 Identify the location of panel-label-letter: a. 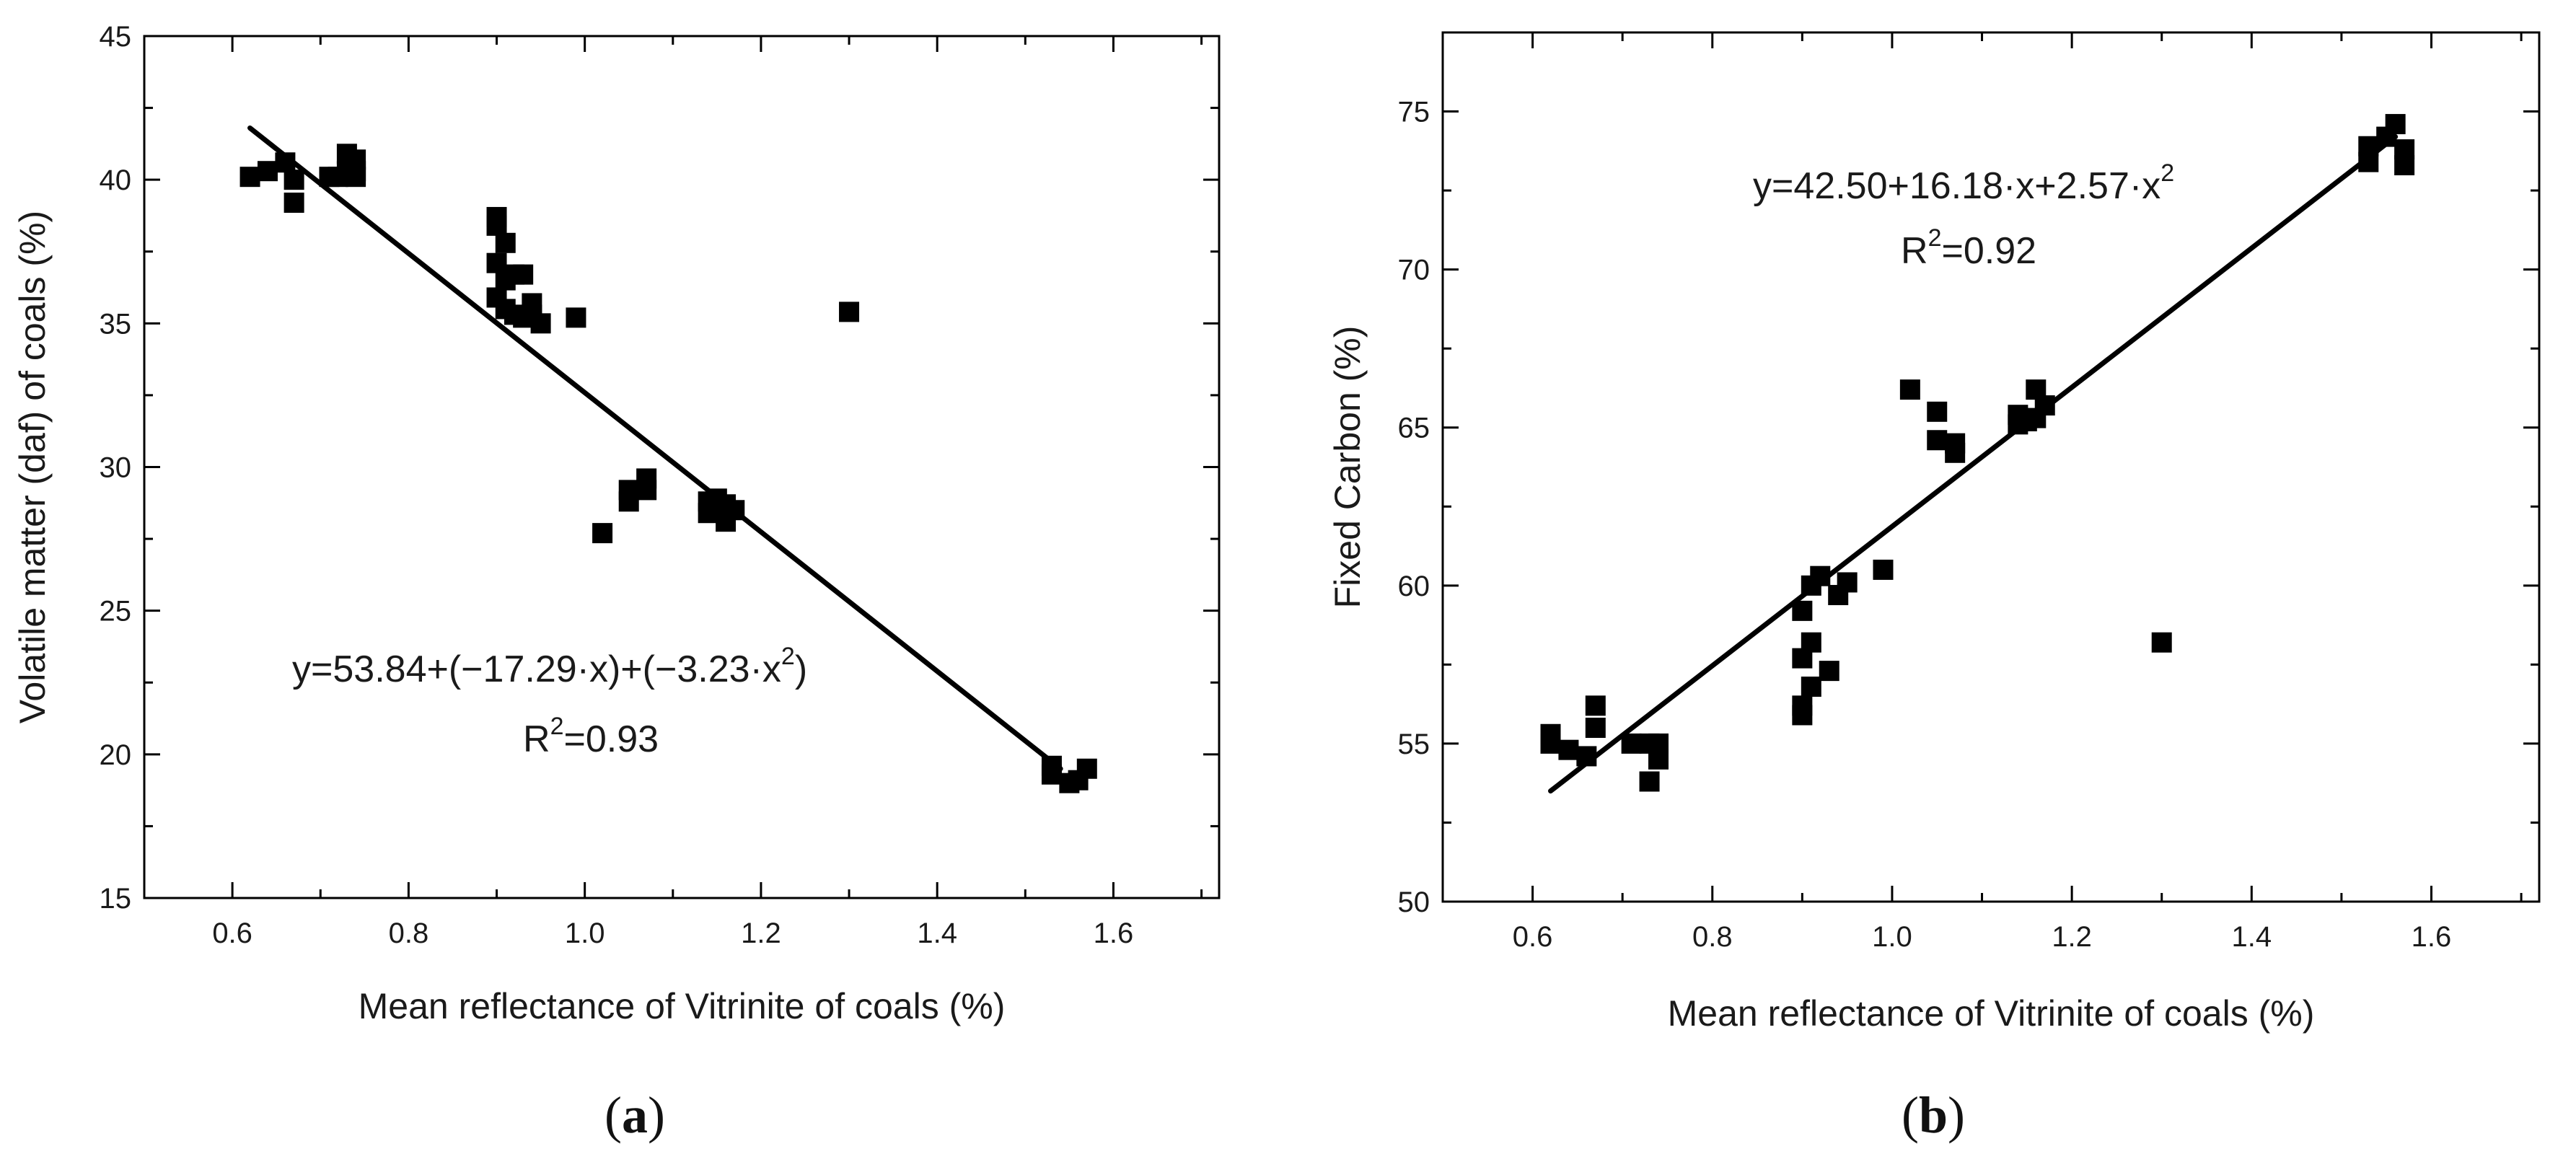
(635, 1115).